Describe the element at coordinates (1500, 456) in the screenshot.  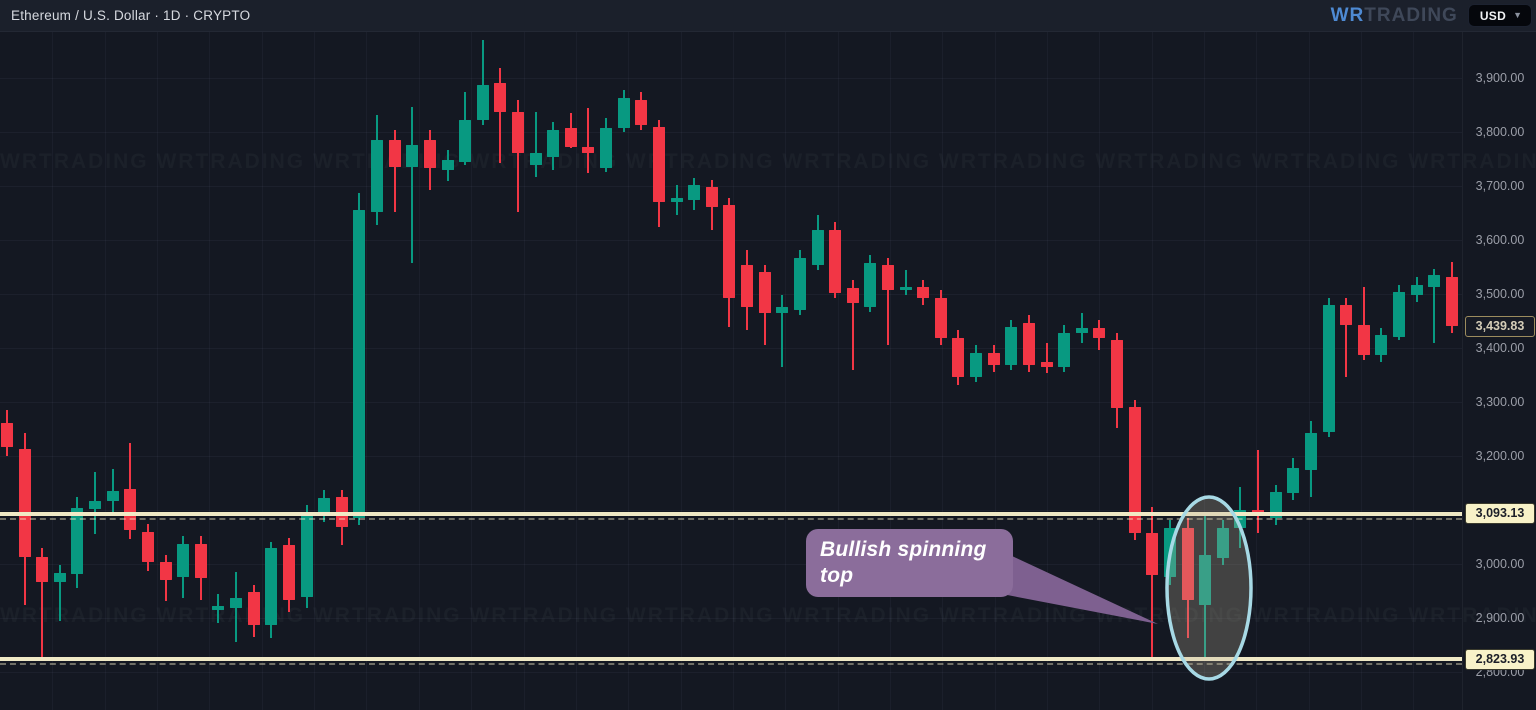
I see `price-axis-label: 3,200.00` at that location.